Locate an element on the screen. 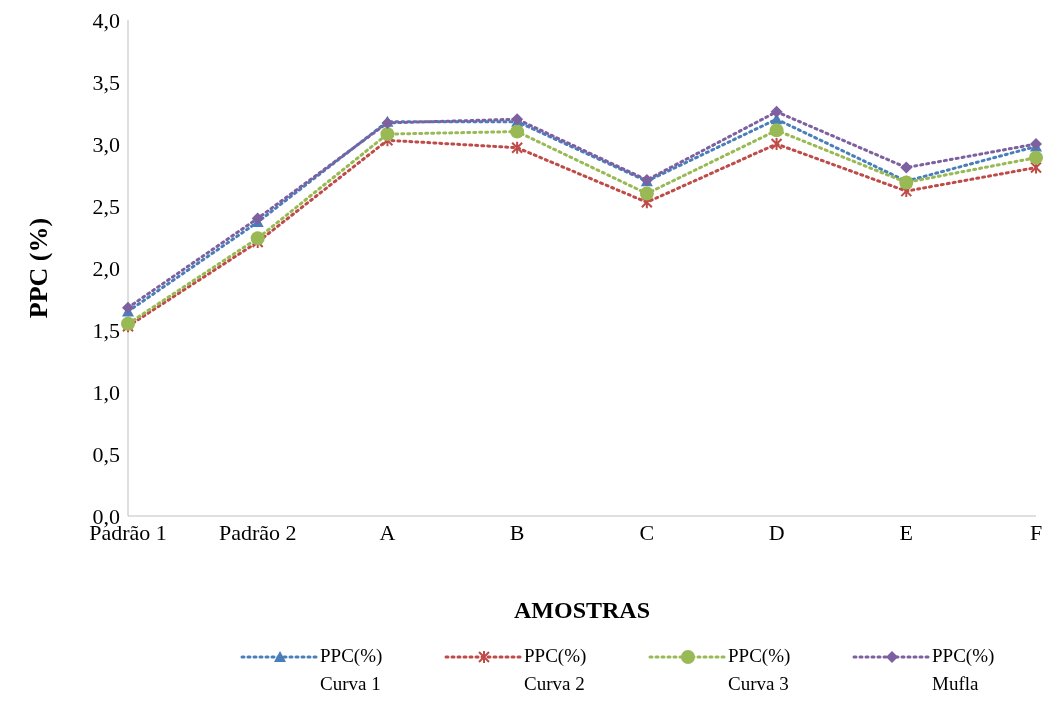 This screenshot has height=709, width=1049. y-tick-label: 0,5 is located at coordinates (106, 454).